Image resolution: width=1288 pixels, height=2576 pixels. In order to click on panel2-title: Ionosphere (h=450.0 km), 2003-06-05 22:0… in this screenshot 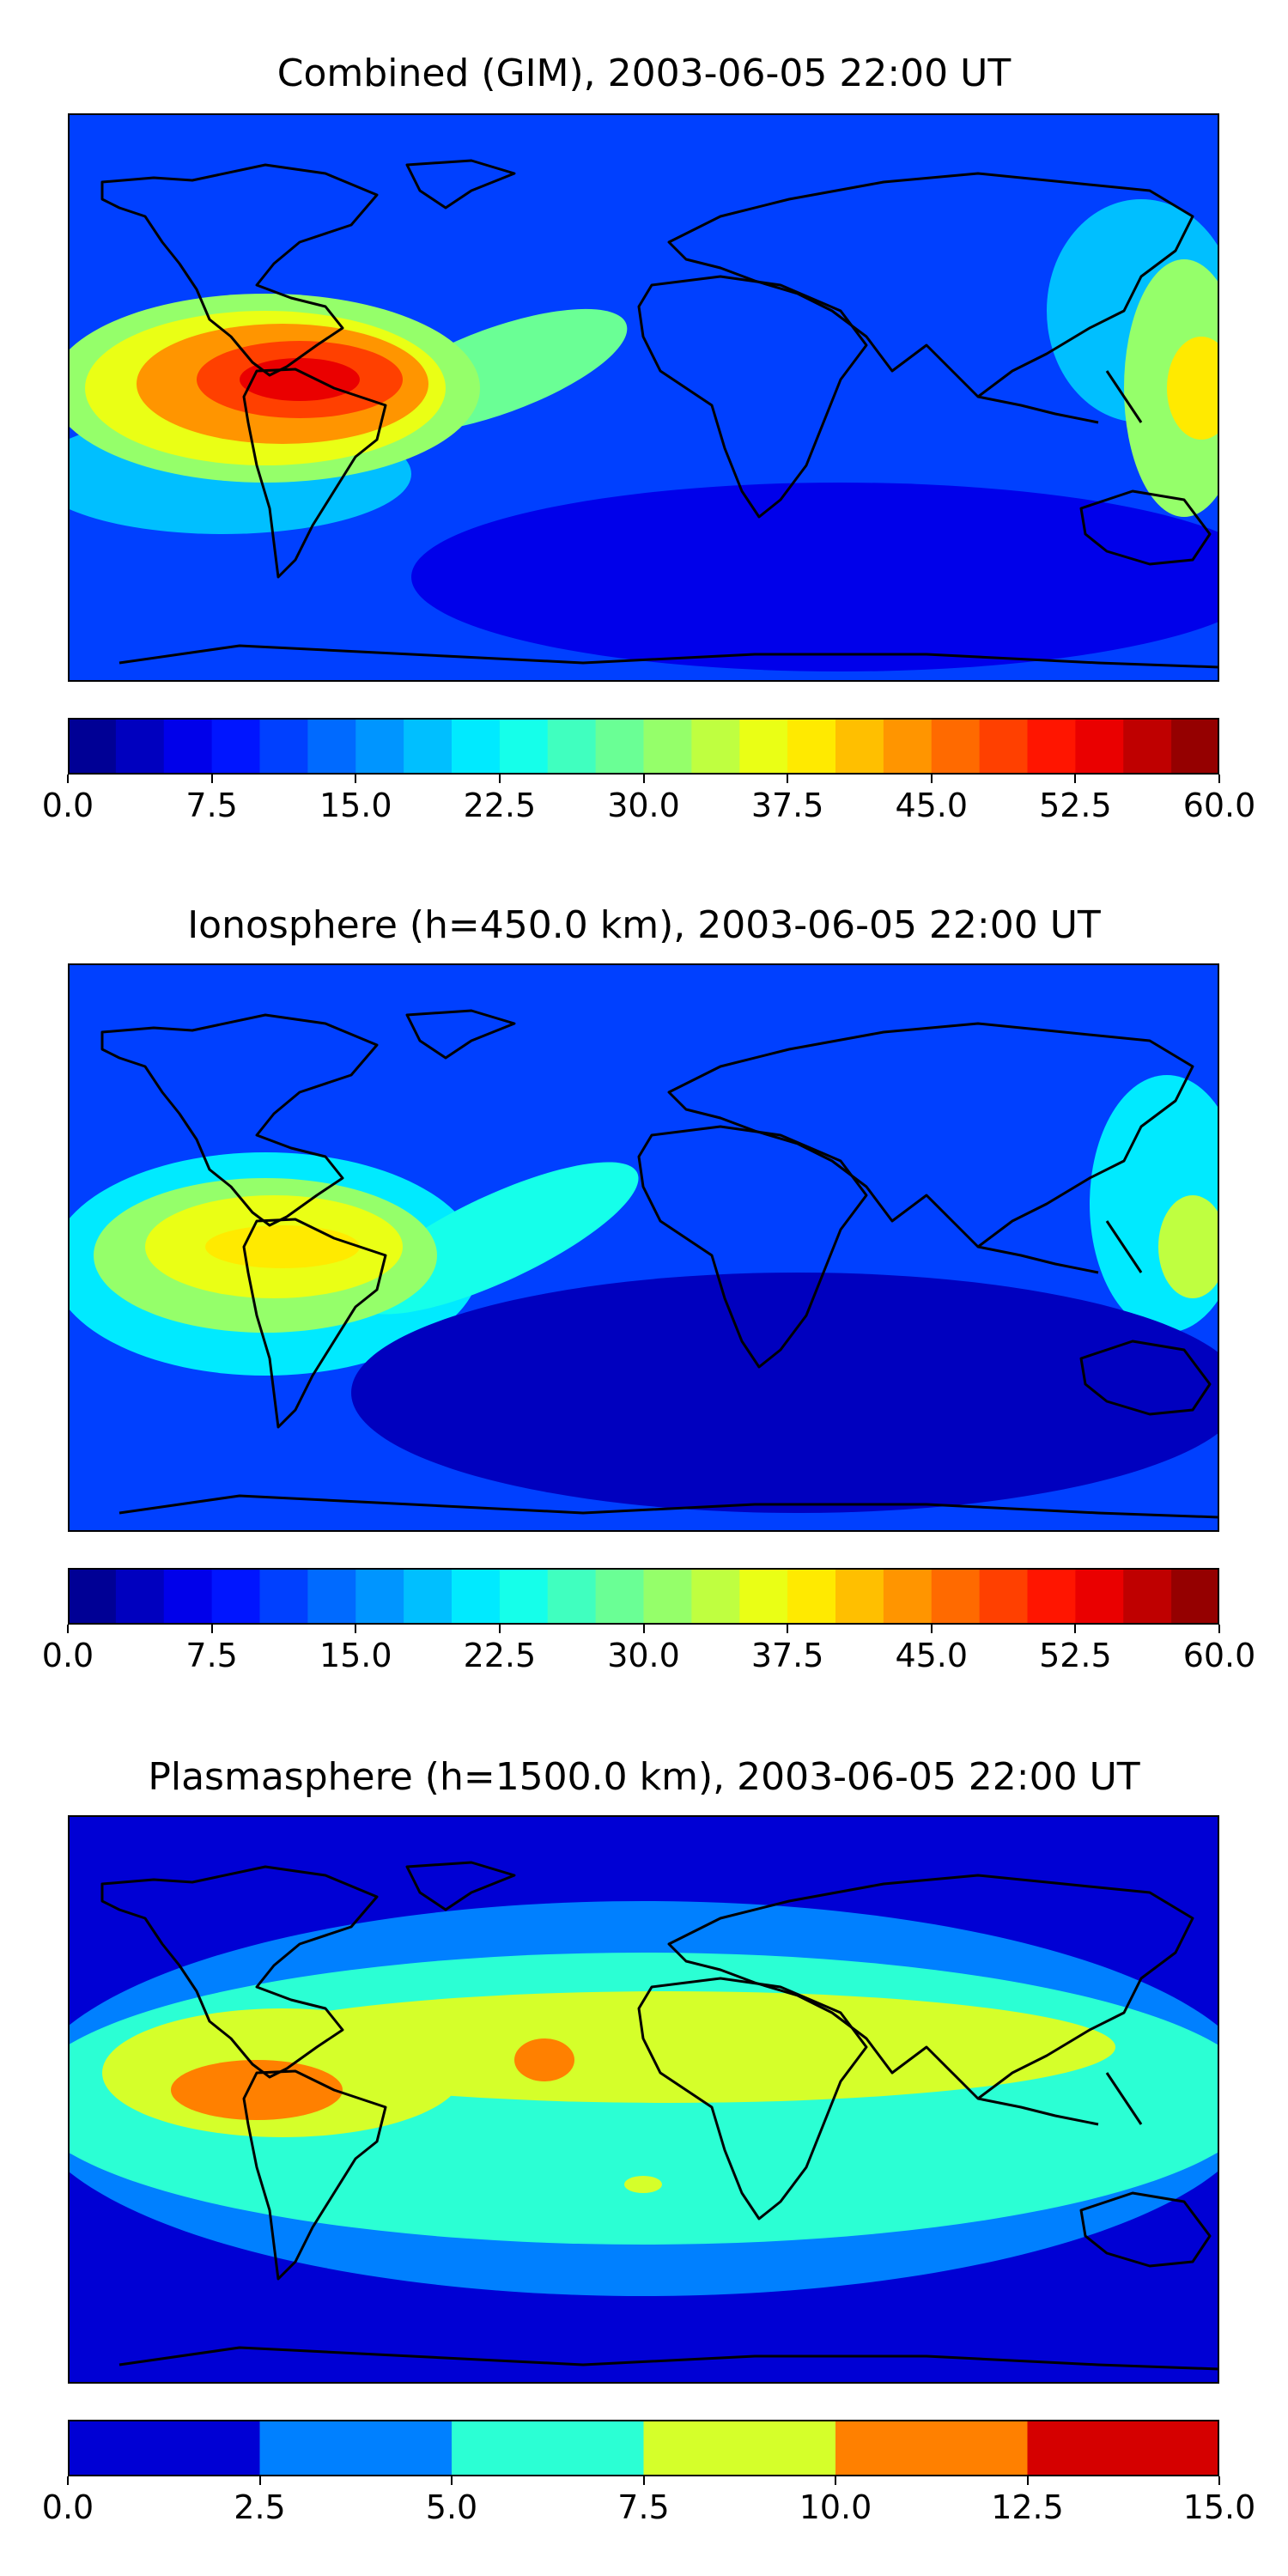, I will do `click(644, 925)`.